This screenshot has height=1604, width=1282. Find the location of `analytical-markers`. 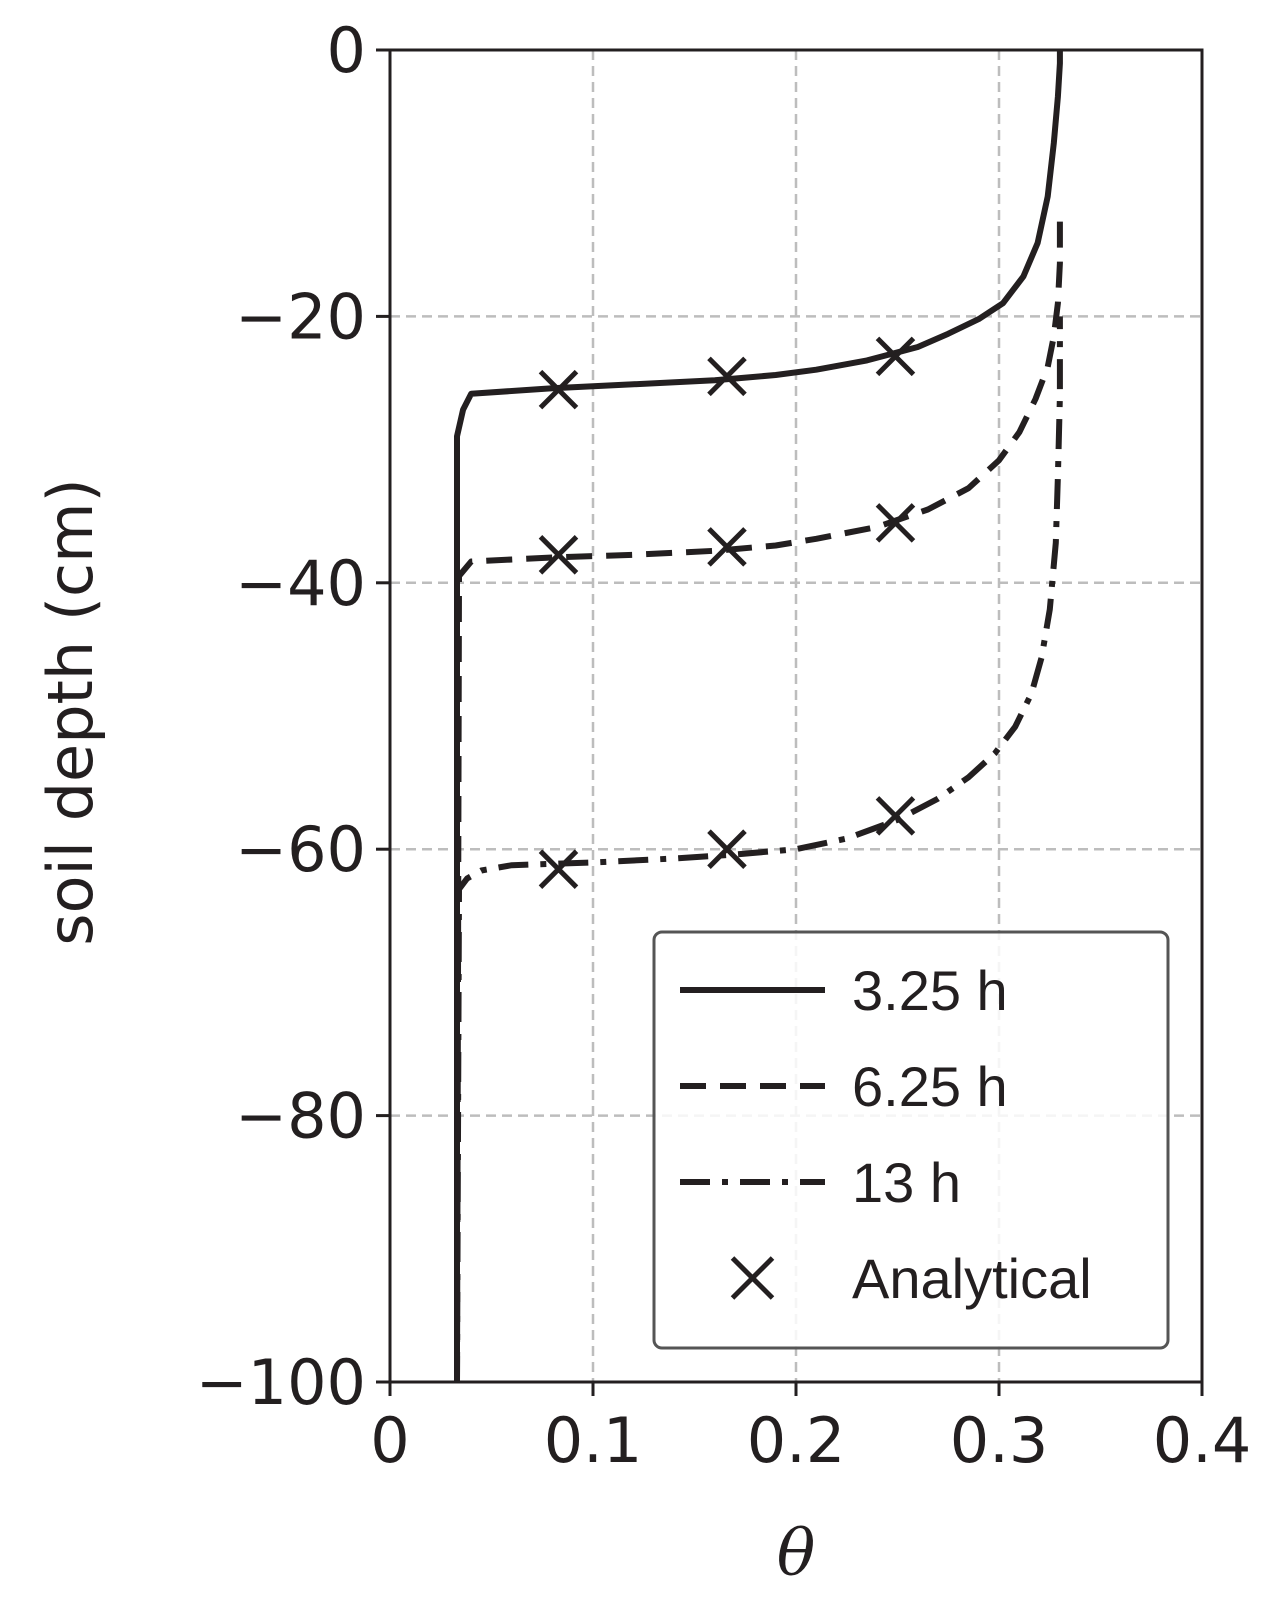

analytical-markers is located at coordinates (727, 612).